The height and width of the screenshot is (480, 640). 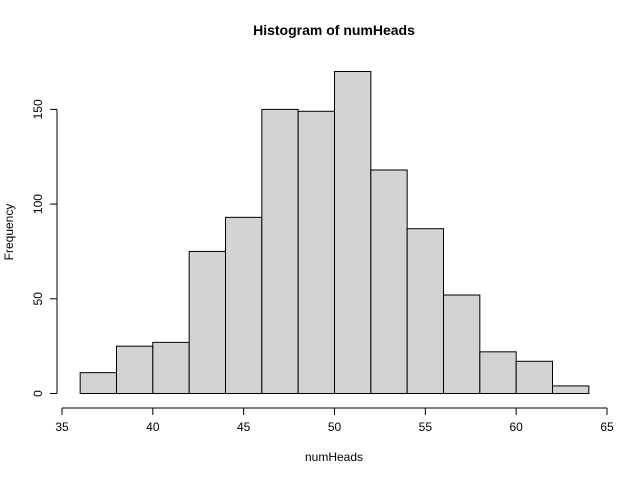 I want to click on x-tick-label: 60, so click(x=516, y=427).